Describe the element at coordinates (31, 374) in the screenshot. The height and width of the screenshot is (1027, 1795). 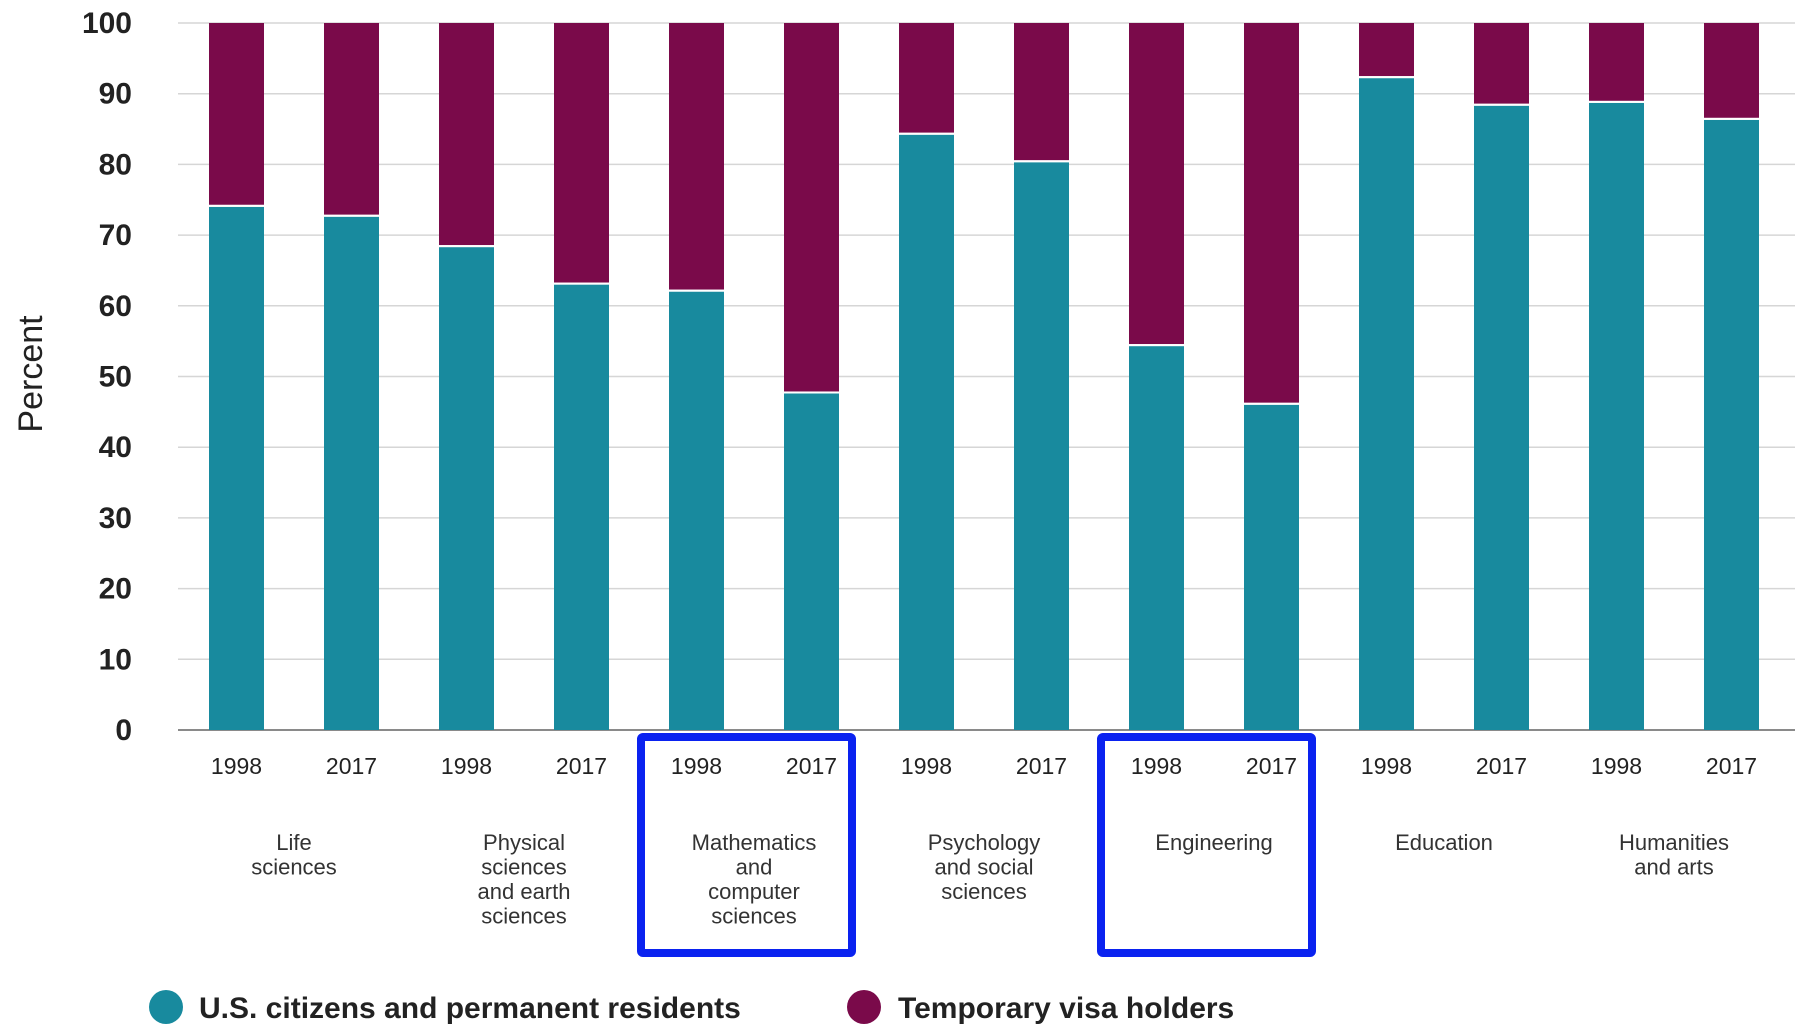
I see `y-axis-label: Percent` at that location.